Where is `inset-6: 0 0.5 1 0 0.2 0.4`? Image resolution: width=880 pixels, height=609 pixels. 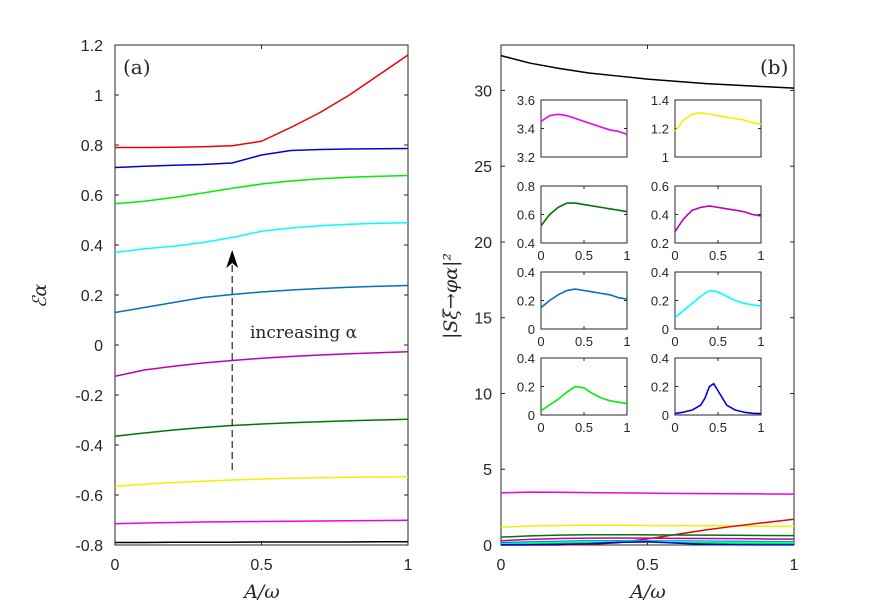 inset-6: 0 0.5 1 0 0.2 0.4 is located at coordinates (708, 307).